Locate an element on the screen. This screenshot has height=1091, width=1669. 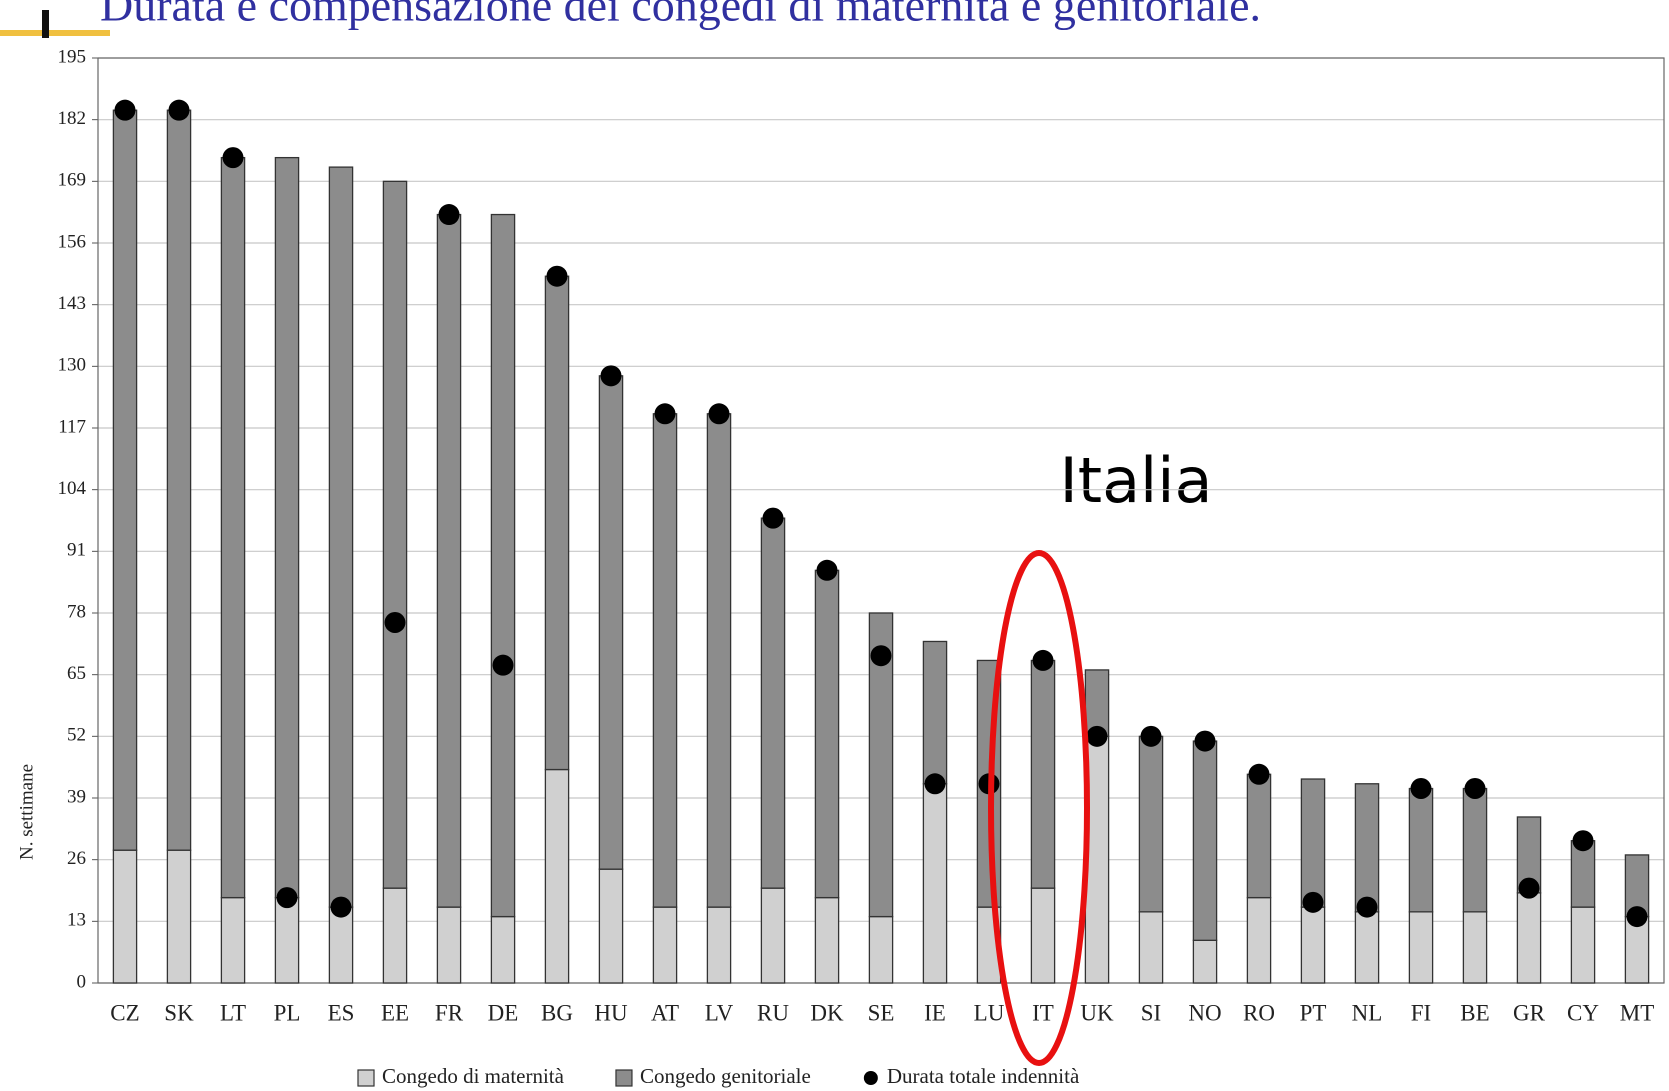
x-tick-label: CZ is located at coordinates (124, 1012).